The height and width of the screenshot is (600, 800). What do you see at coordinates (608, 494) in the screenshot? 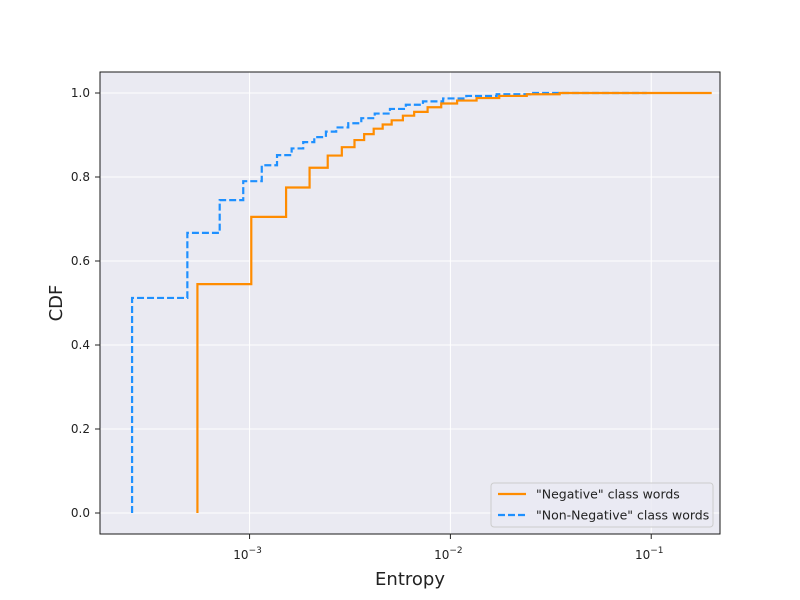
I see `legend-label-negative: "Negative" class words` at bounding box center [608, 494].